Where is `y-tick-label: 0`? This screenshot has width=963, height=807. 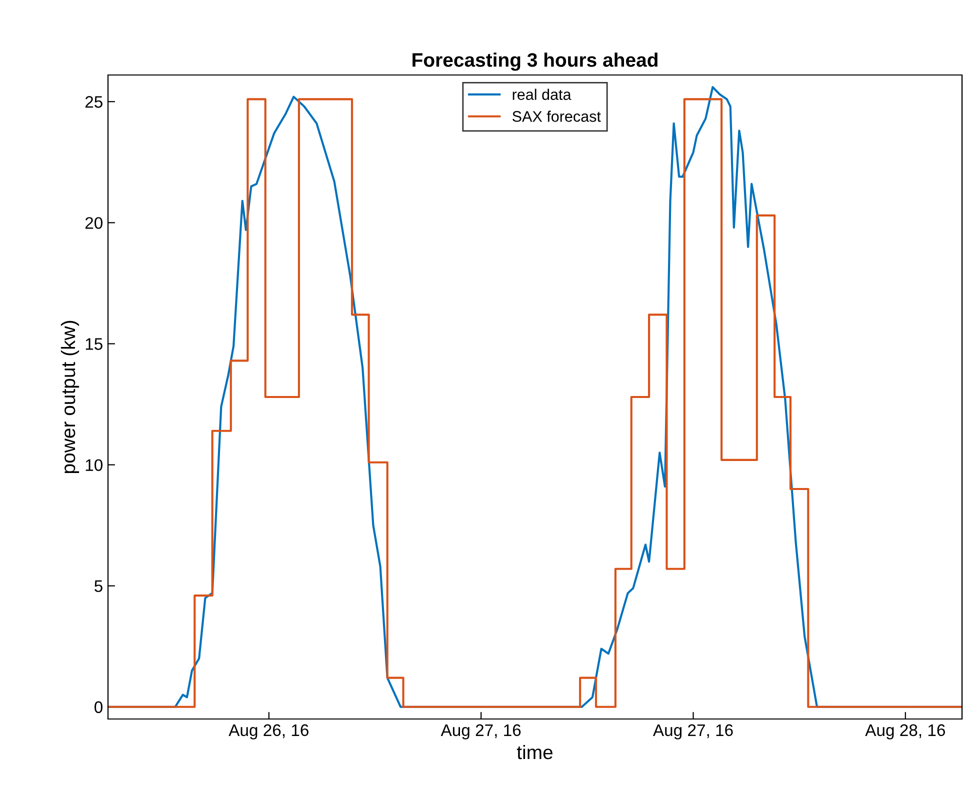 y-tick-label: 0 is located at coordinates (98, 707).